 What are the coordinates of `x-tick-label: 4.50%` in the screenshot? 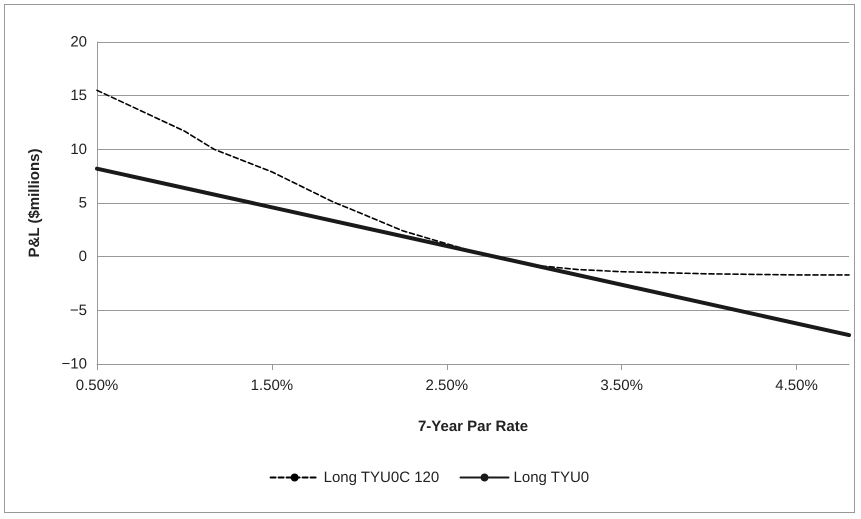 It's located at (796, 385).